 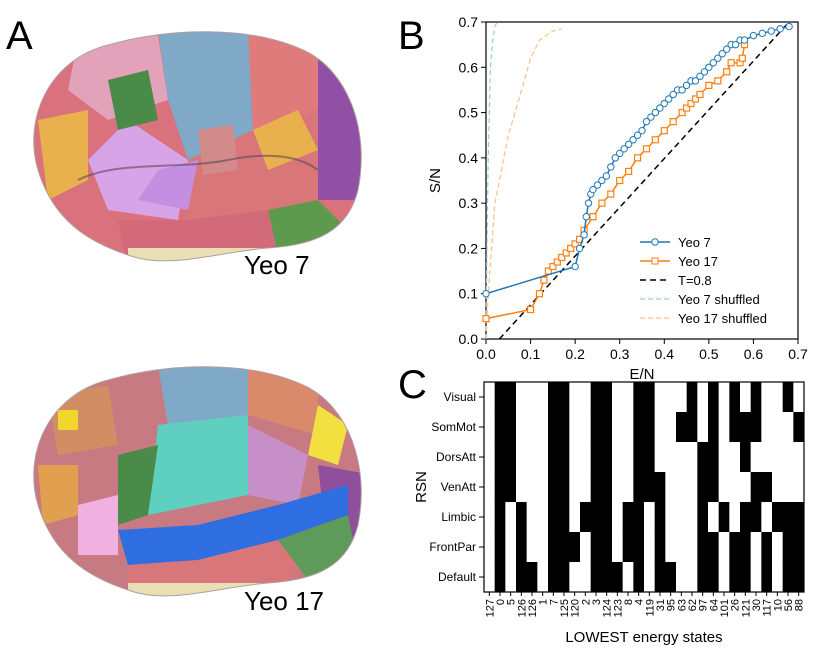 What do you see at coordinates (533, 608) in the screenshot?
I see `column-label: 126` at bounding box center [533, 608].